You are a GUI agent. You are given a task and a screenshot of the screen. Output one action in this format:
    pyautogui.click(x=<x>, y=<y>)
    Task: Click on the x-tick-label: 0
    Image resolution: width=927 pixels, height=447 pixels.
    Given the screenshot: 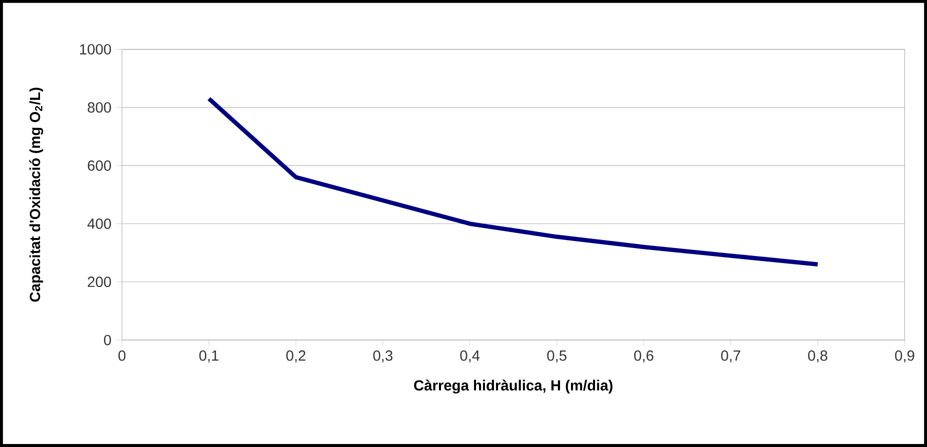 What is the action you would take?
    pyautogui.click(x=122, y=355)
    